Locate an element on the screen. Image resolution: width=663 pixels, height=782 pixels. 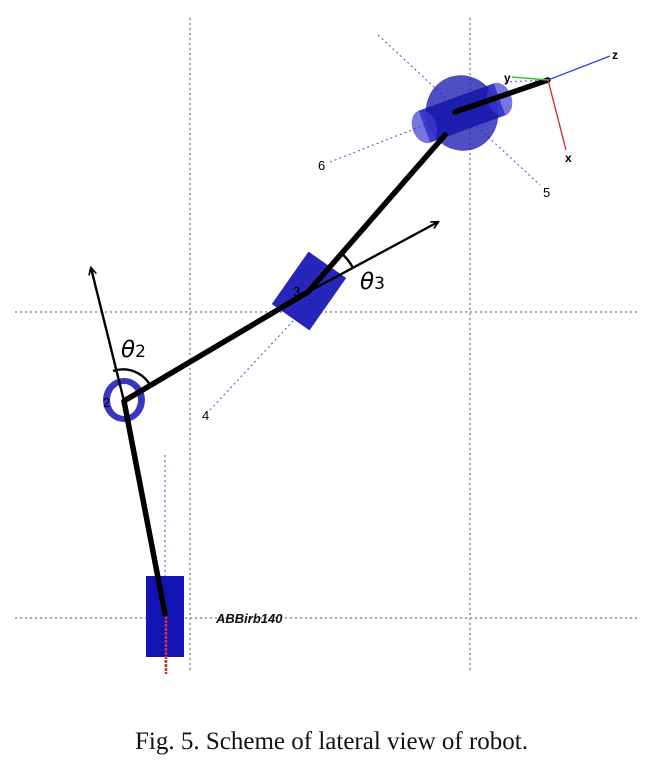
theta2-arc is located at coordinates (132, 377).